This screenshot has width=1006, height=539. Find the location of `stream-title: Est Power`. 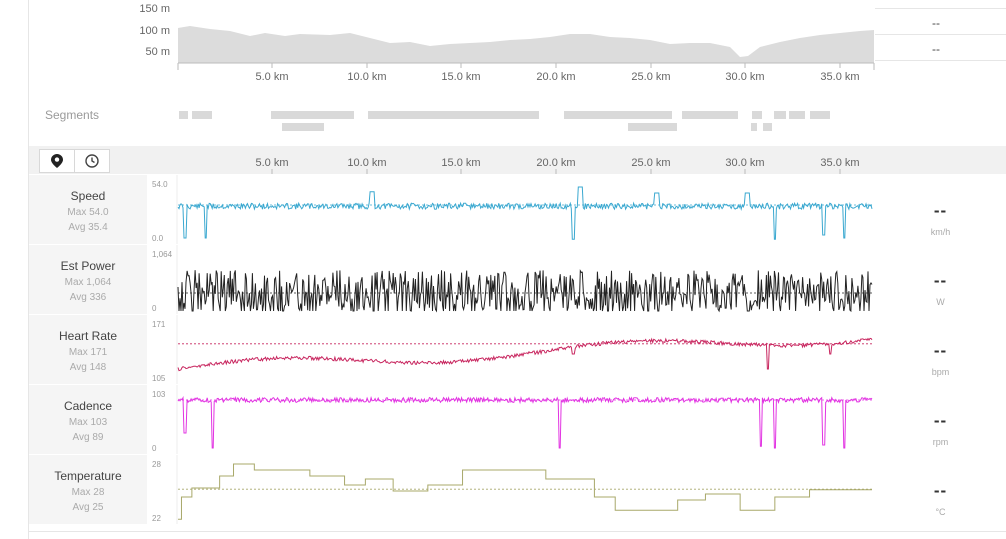

stream-title: Est Power is located at coordinates (88, 266).